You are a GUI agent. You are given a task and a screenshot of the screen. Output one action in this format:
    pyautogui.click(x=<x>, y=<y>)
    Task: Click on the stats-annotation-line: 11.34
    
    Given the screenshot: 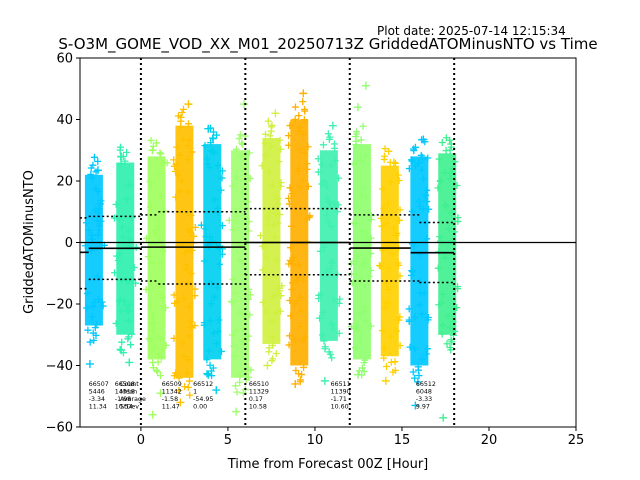 What is the action you would take?
    pyautogui.click(x=98, y=407)
    